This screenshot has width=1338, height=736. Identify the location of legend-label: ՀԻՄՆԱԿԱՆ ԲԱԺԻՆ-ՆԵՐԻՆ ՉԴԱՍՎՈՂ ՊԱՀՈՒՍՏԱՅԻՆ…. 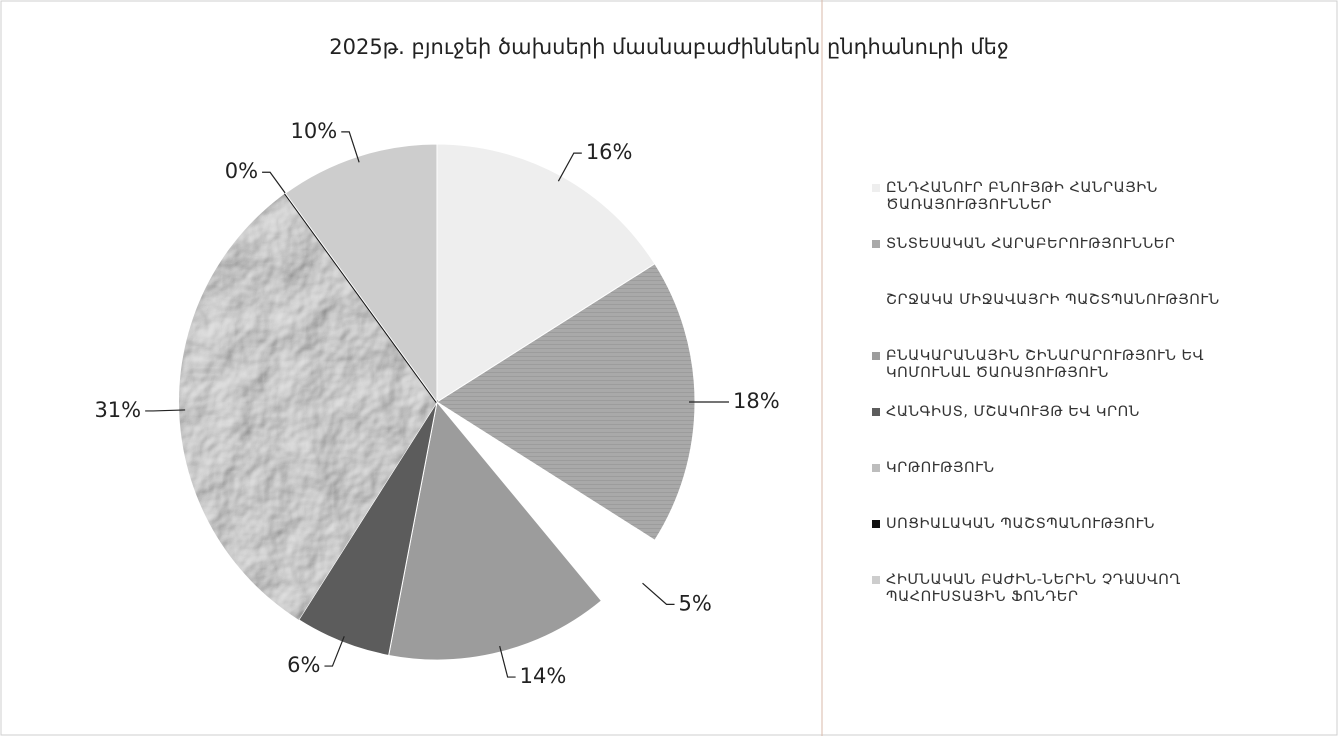
(1033, 588).